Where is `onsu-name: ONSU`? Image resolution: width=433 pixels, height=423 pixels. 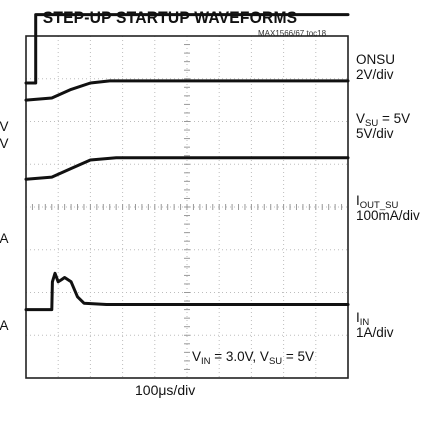
onsu-name: ONSU is located at coordinates (376, 59).